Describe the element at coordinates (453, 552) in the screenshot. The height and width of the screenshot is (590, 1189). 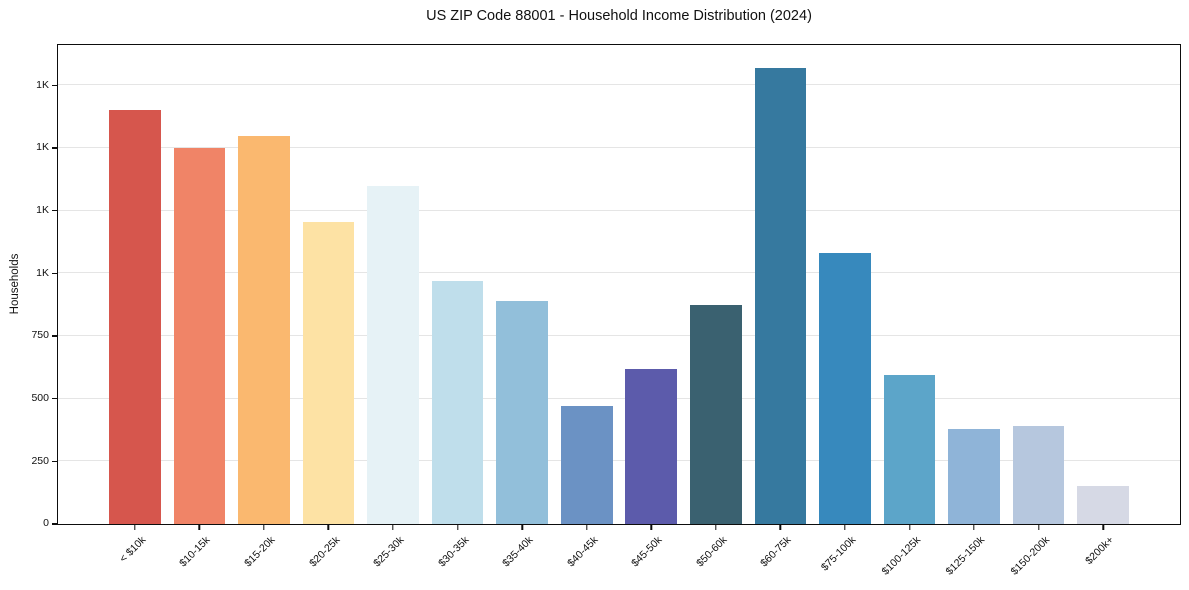
I see `x-tick-label: $30-35k` at that location.